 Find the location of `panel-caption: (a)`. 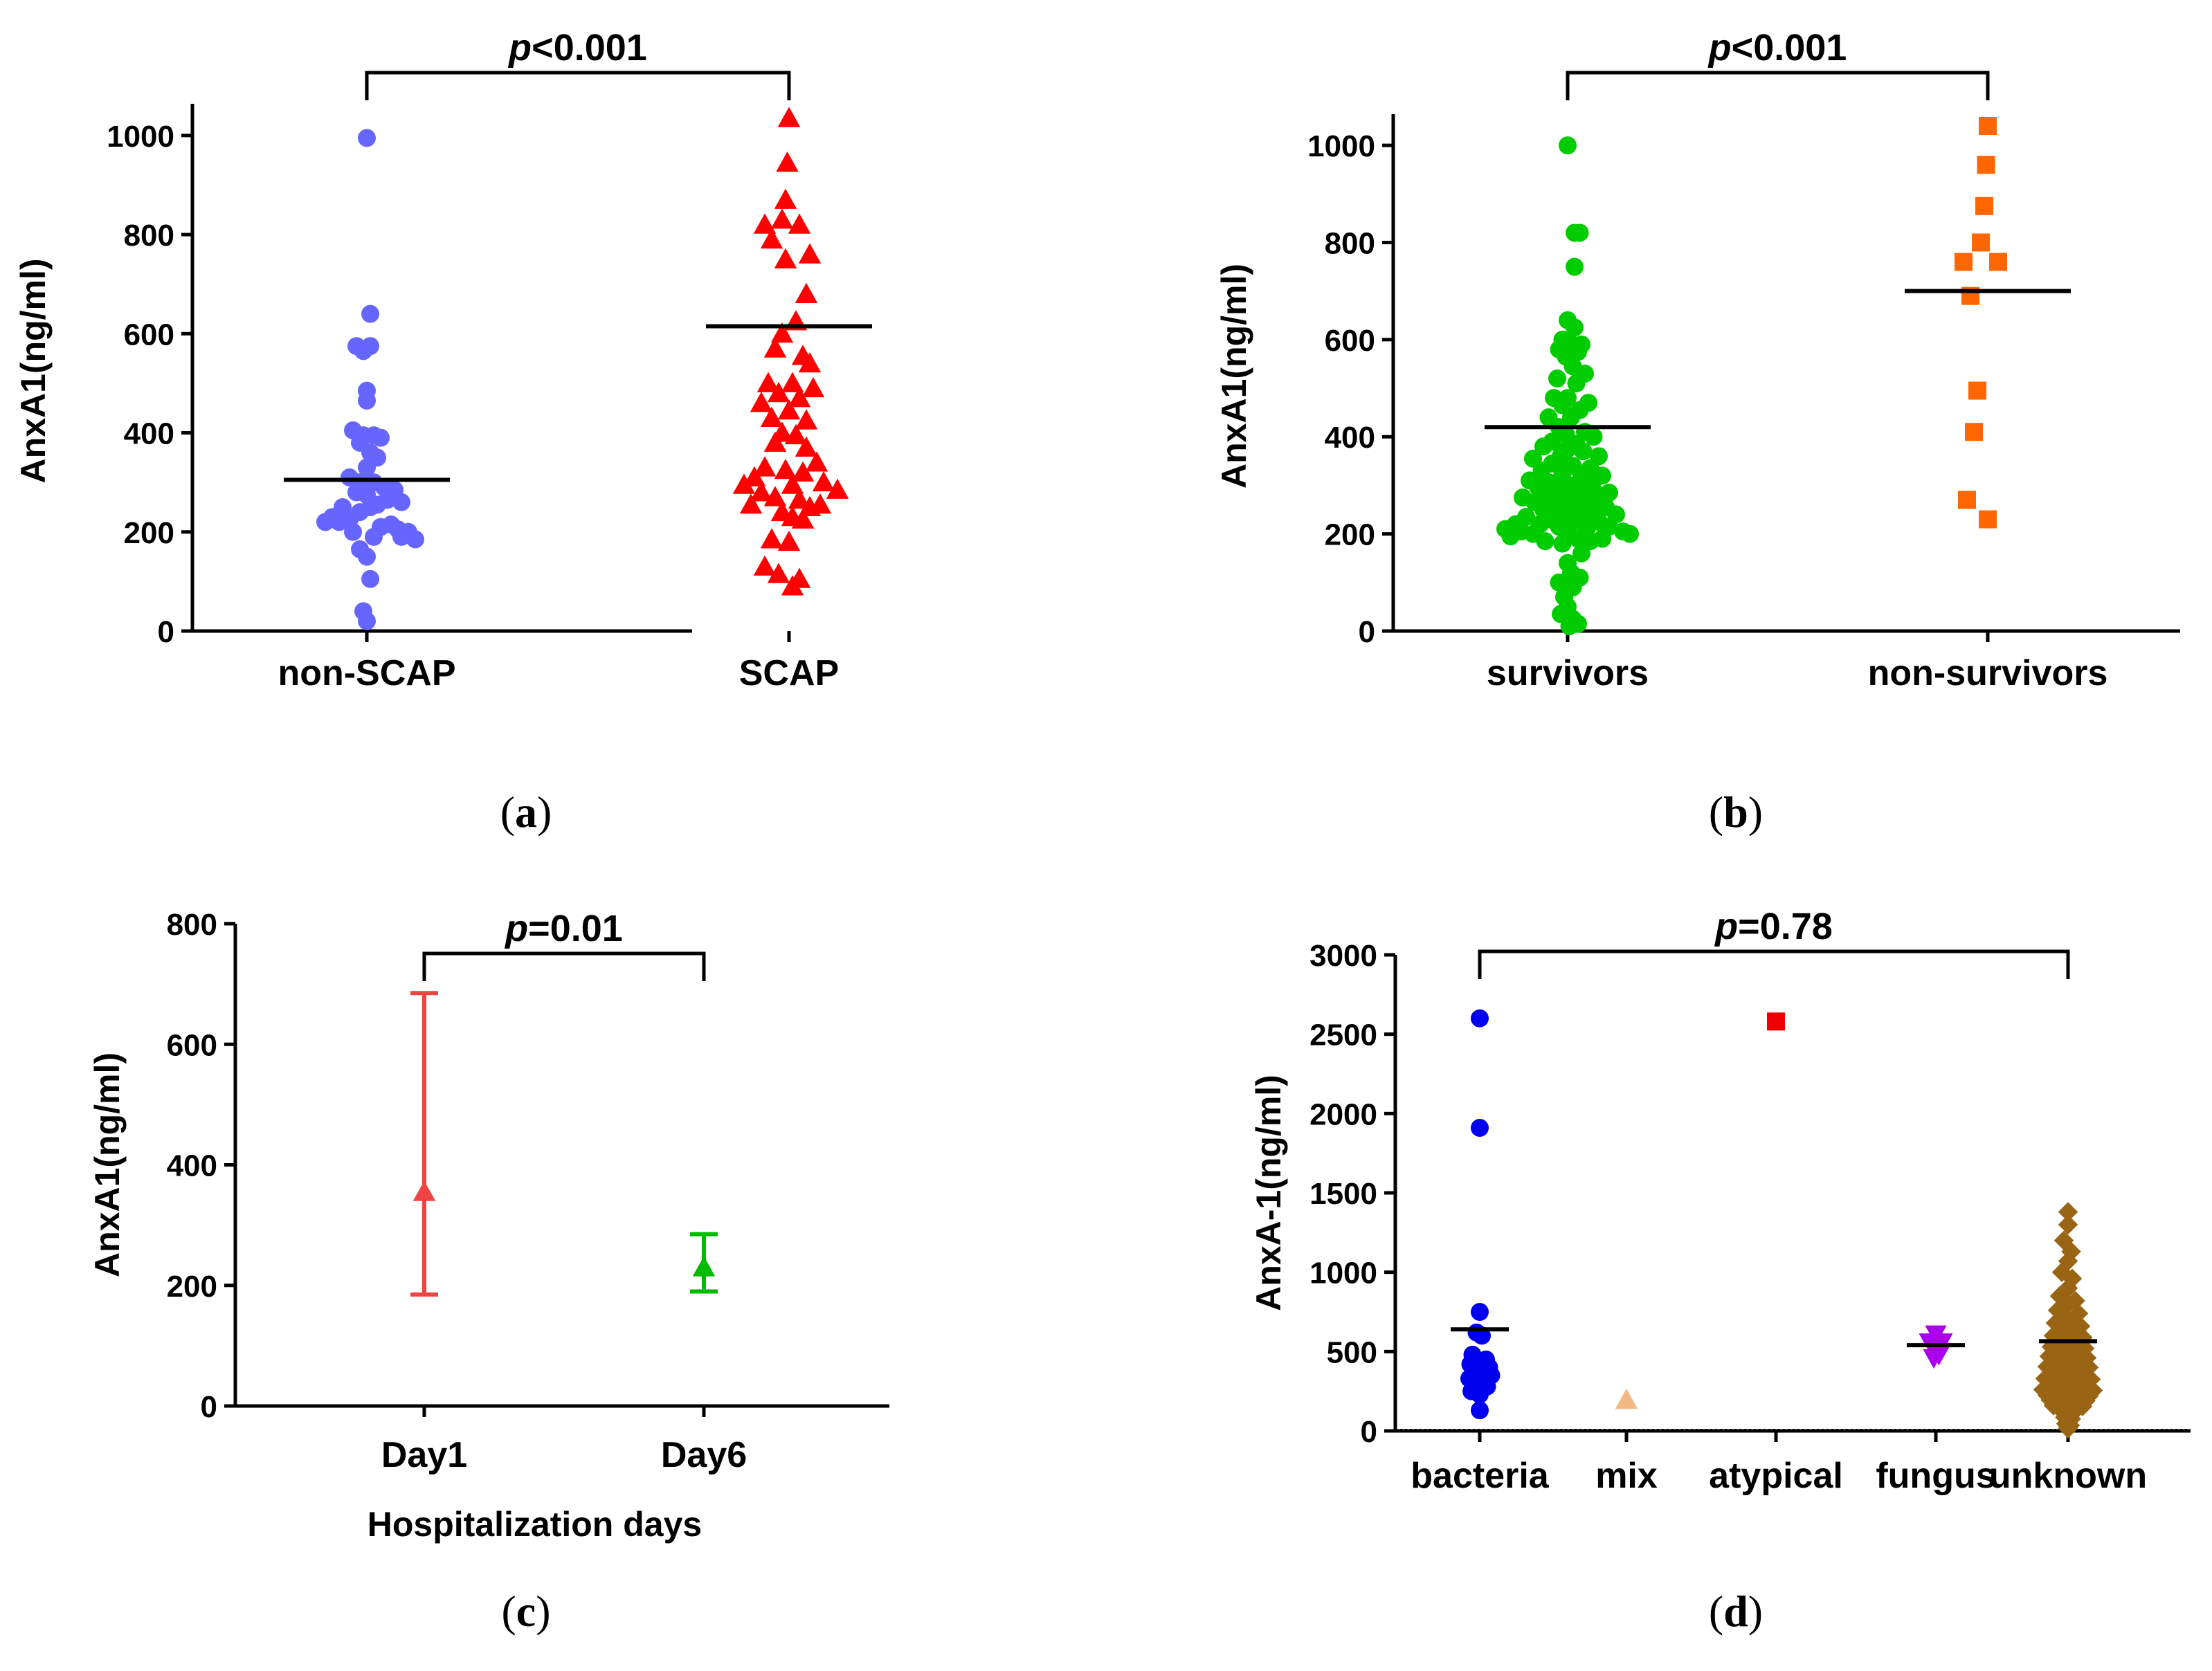

panel-caption: (a) is located at coordinates (526, 812).